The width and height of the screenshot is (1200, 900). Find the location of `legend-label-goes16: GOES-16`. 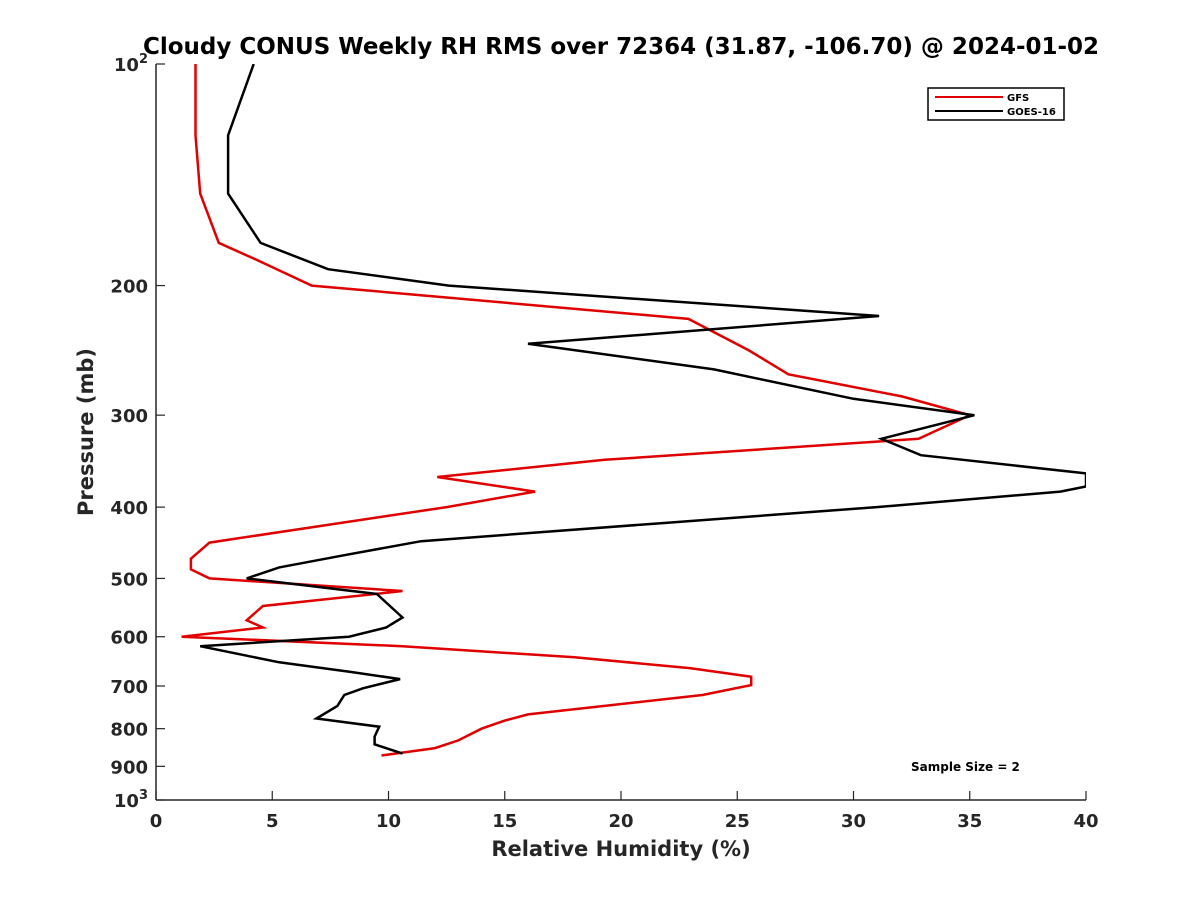

legend-label-goes16: GOES-16 is located at coordinates (1031, 112).